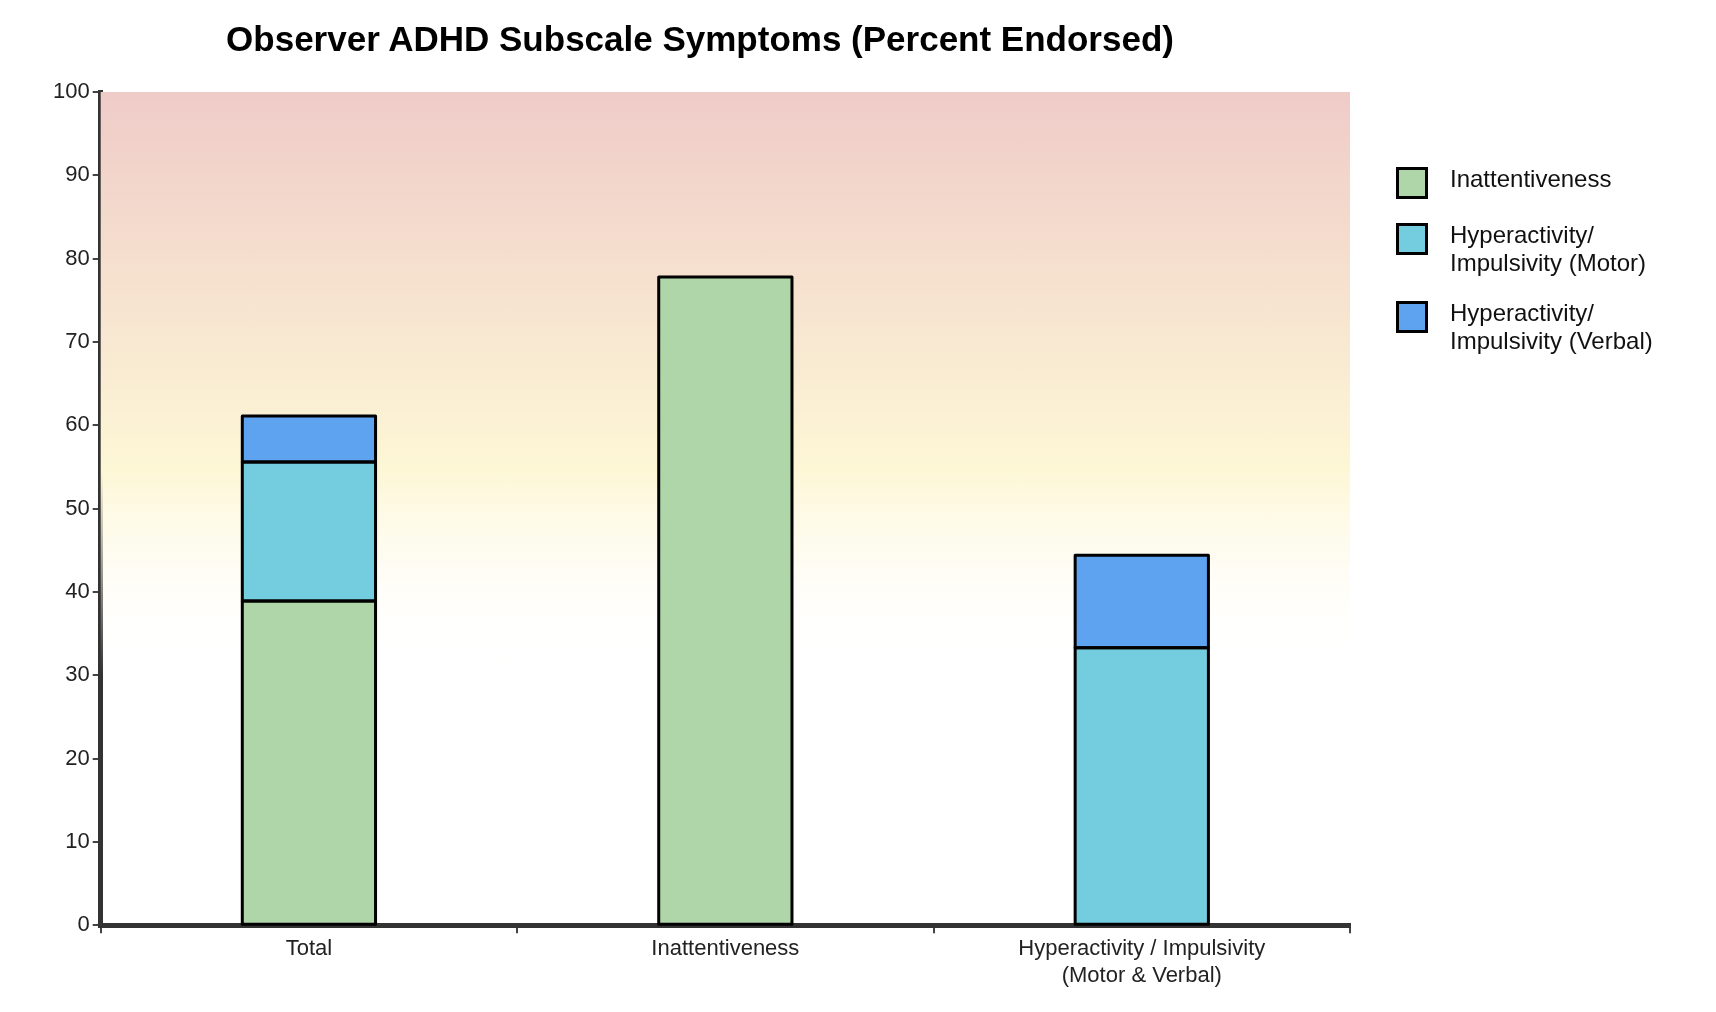 The width and height of the screenshot is (1716, 1012). What do you see at coordinates (1142, 961) in the screenshot?
I see `x-tick-label: Hyperactivity / Impulsivity (Motor & Verbal)` at bounding box center [1142, 961].